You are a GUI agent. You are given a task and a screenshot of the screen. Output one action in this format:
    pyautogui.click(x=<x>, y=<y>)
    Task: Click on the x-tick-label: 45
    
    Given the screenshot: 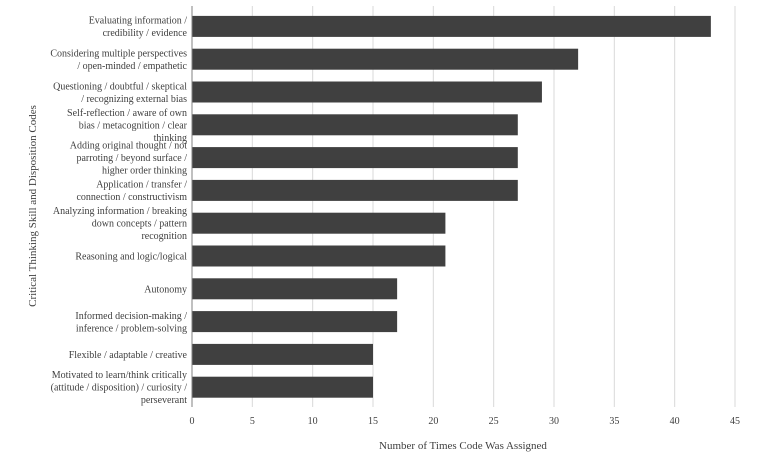 What is the action you would take?
    pyautogui.click(x=735, y=421)
    